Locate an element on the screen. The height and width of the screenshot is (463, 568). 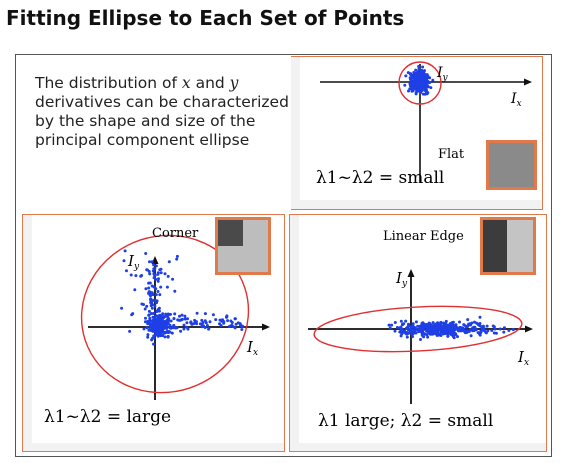
flat-ellipse is located at coordinates (420, 83).